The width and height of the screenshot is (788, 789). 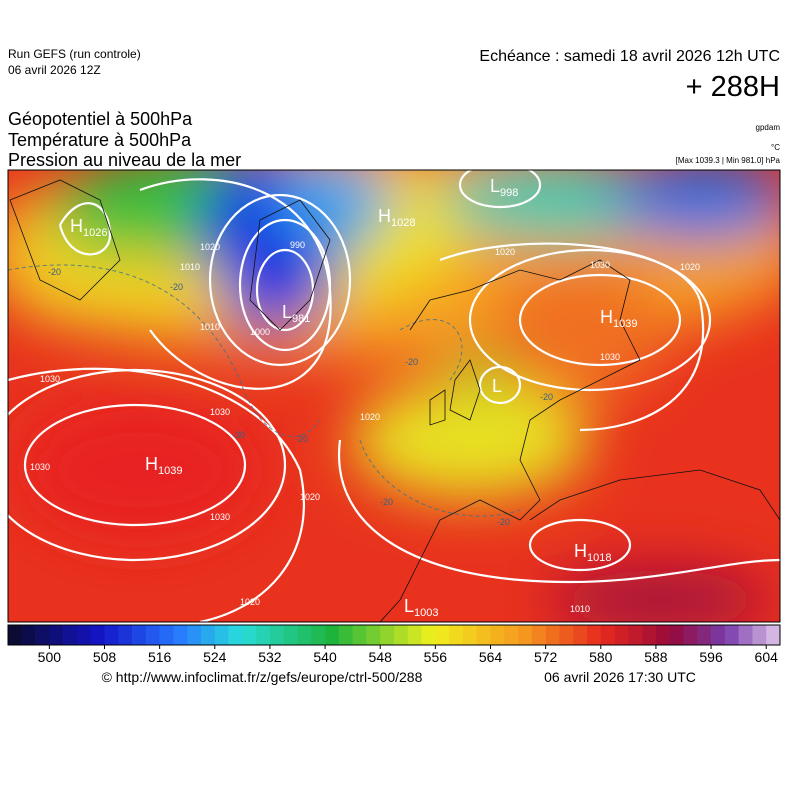 I want to click on unit: [Max 1039.3 | Min 981.0] hPa, so click(x=728, y=160).